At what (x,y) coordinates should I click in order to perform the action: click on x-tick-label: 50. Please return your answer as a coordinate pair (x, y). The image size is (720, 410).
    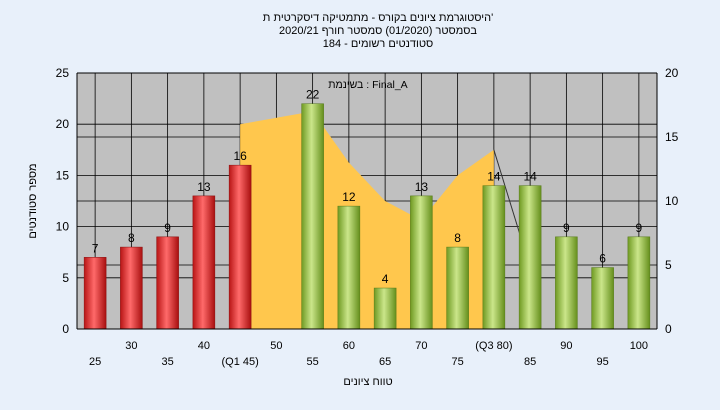
    Looking at the image, I should click on (276, 346).